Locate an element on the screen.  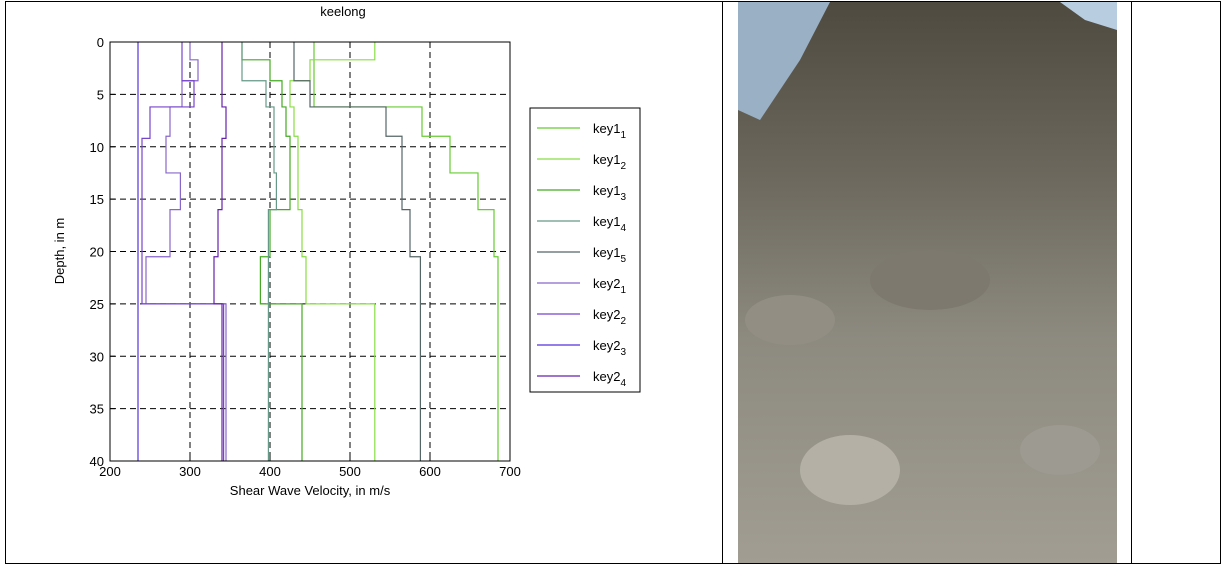
legend-label: key14 is located at coordinates (609, 224).